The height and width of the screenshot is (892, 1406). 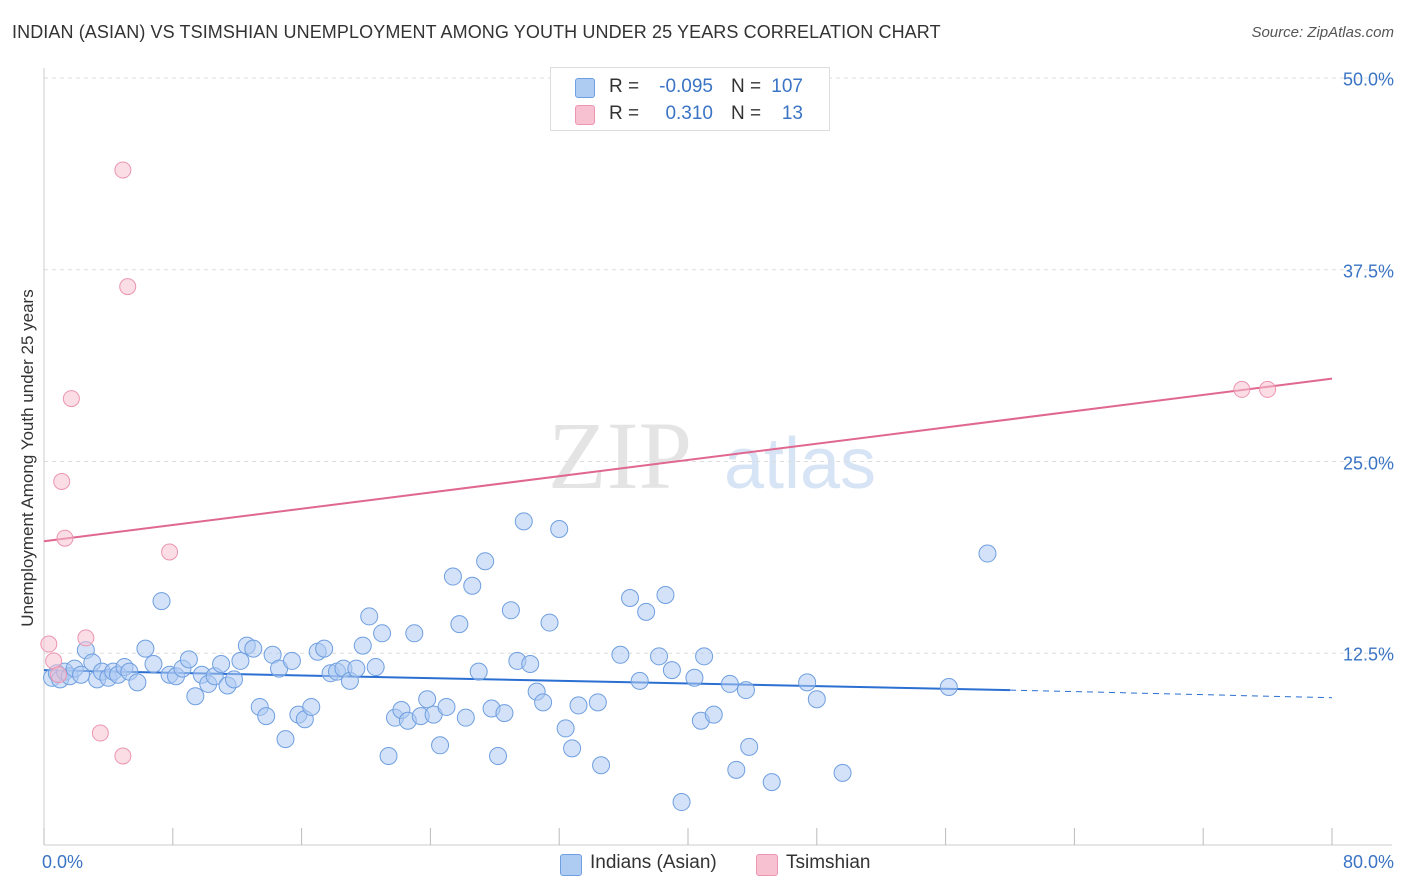 I want to click on watermark-zip: ZIP, so click(x=620, y=455).